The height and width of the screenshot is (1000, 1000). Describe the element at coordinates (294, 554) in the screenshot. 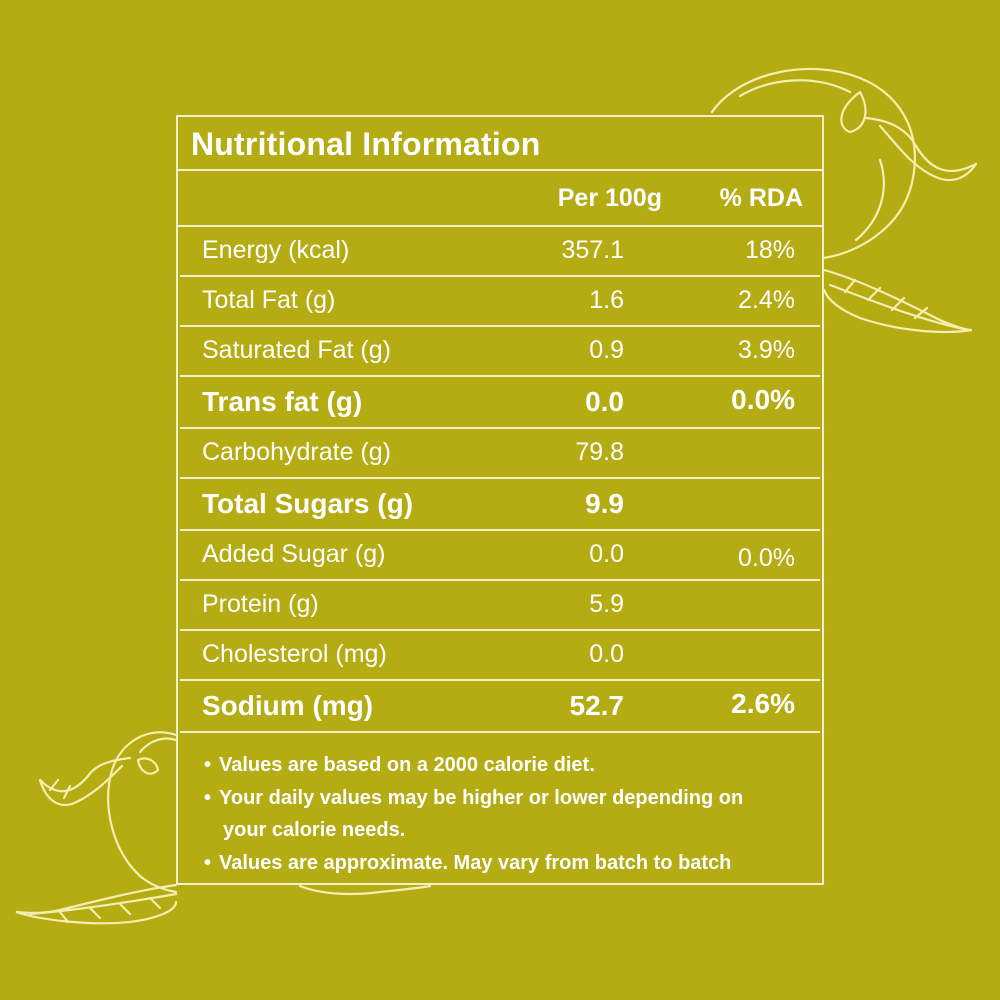

I see `nutrient-name: Added Sugar (g)` at that location.